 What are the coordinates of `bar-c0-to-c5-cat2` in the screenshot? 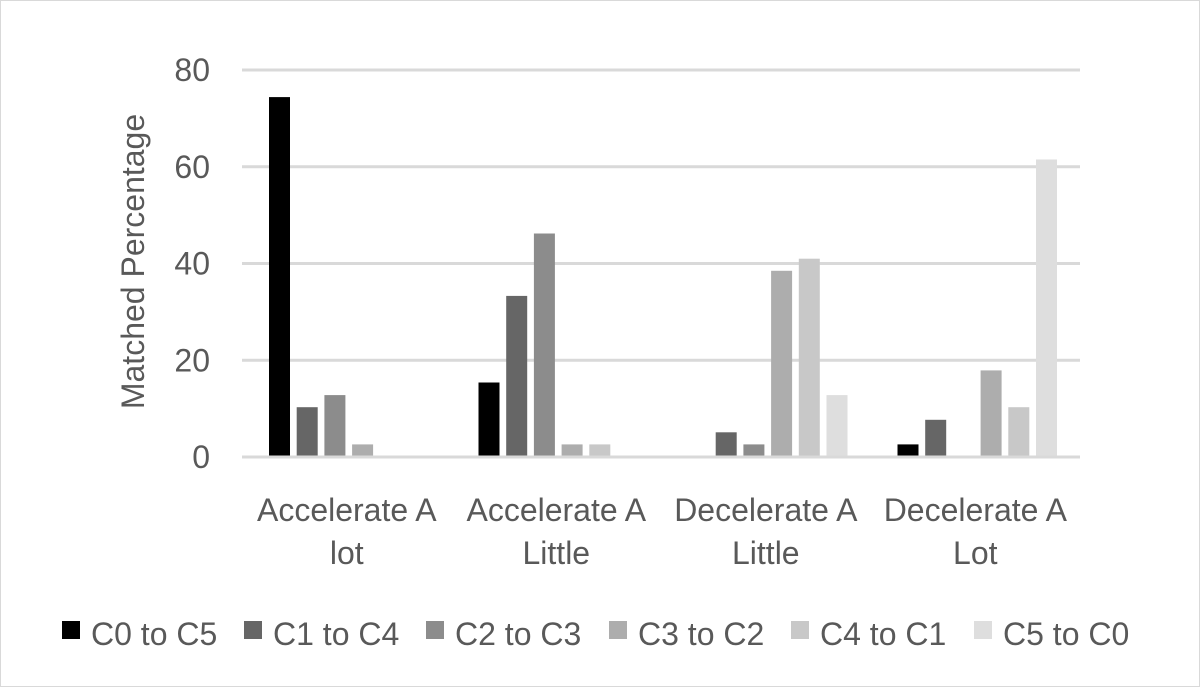 It's located at (489, 419).